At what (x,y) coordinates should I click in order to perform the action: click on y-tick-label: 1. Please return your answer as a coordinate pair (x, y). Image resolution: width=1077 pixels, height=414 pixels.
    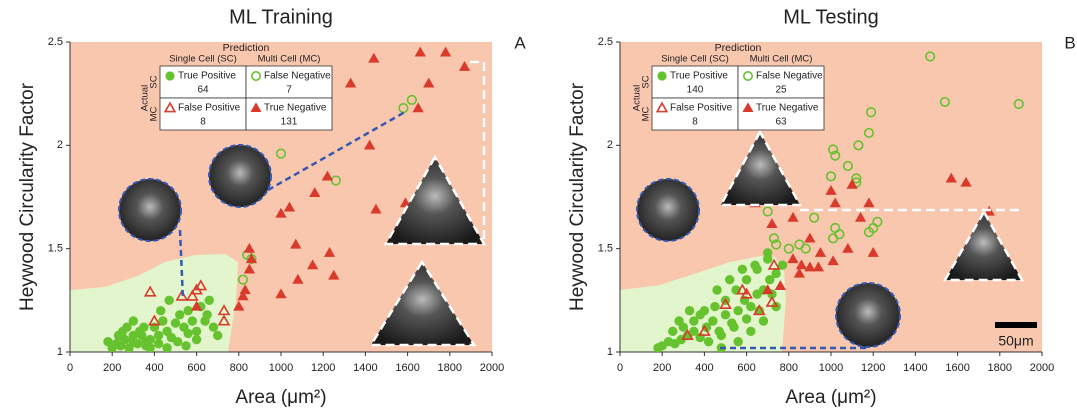
    Looking at the image, I should click on (60, 352).